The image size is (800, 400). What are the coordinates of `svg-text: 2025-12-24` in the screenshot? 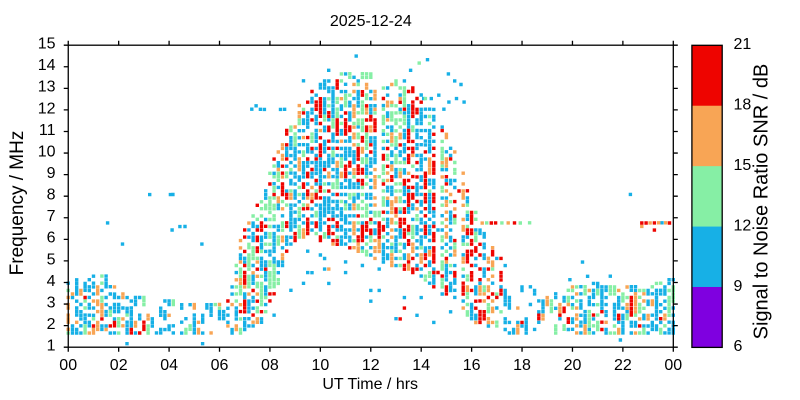 It's located at (371, 21).